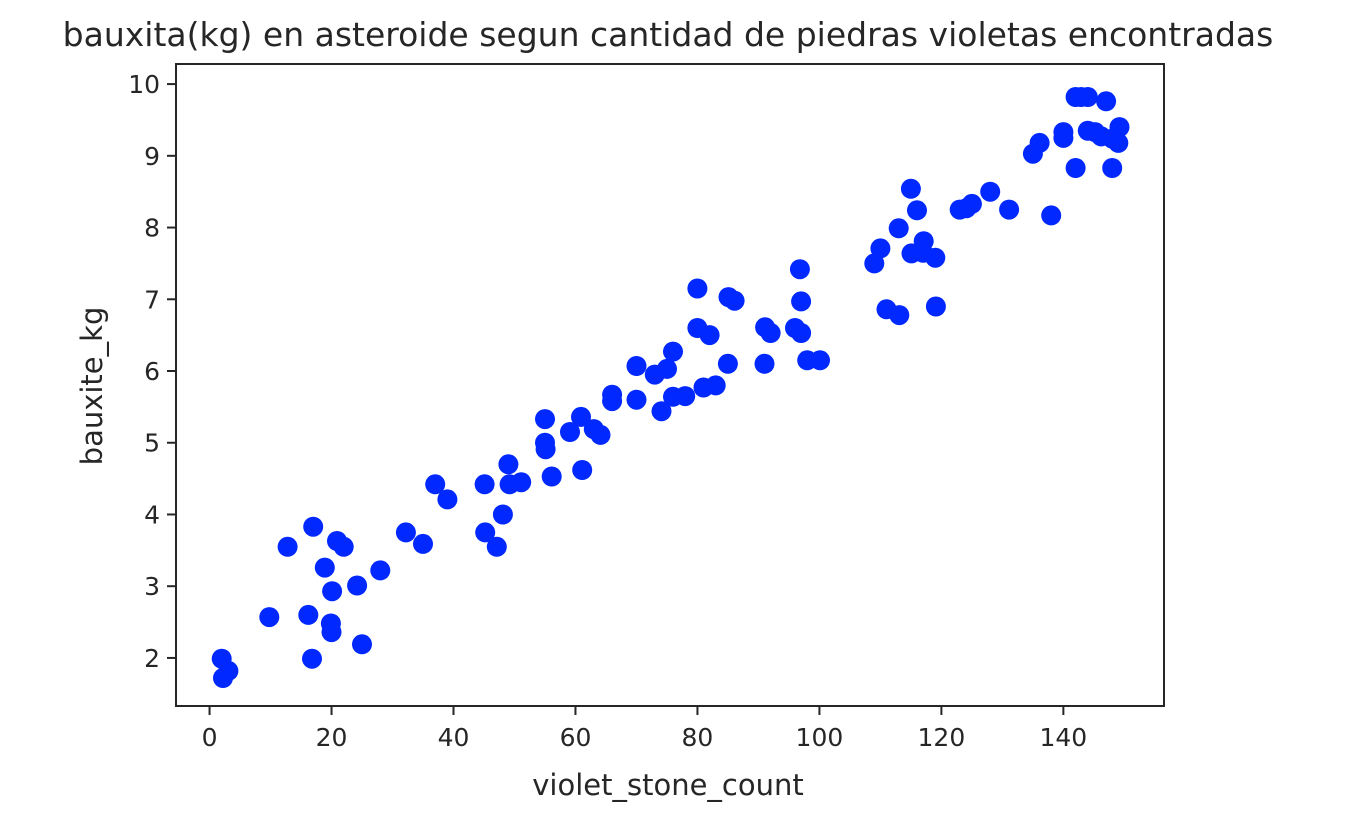 The height and width of the screenshot is (822, 1350). I want to click on x-tick-label: 60, so click(576, 737).